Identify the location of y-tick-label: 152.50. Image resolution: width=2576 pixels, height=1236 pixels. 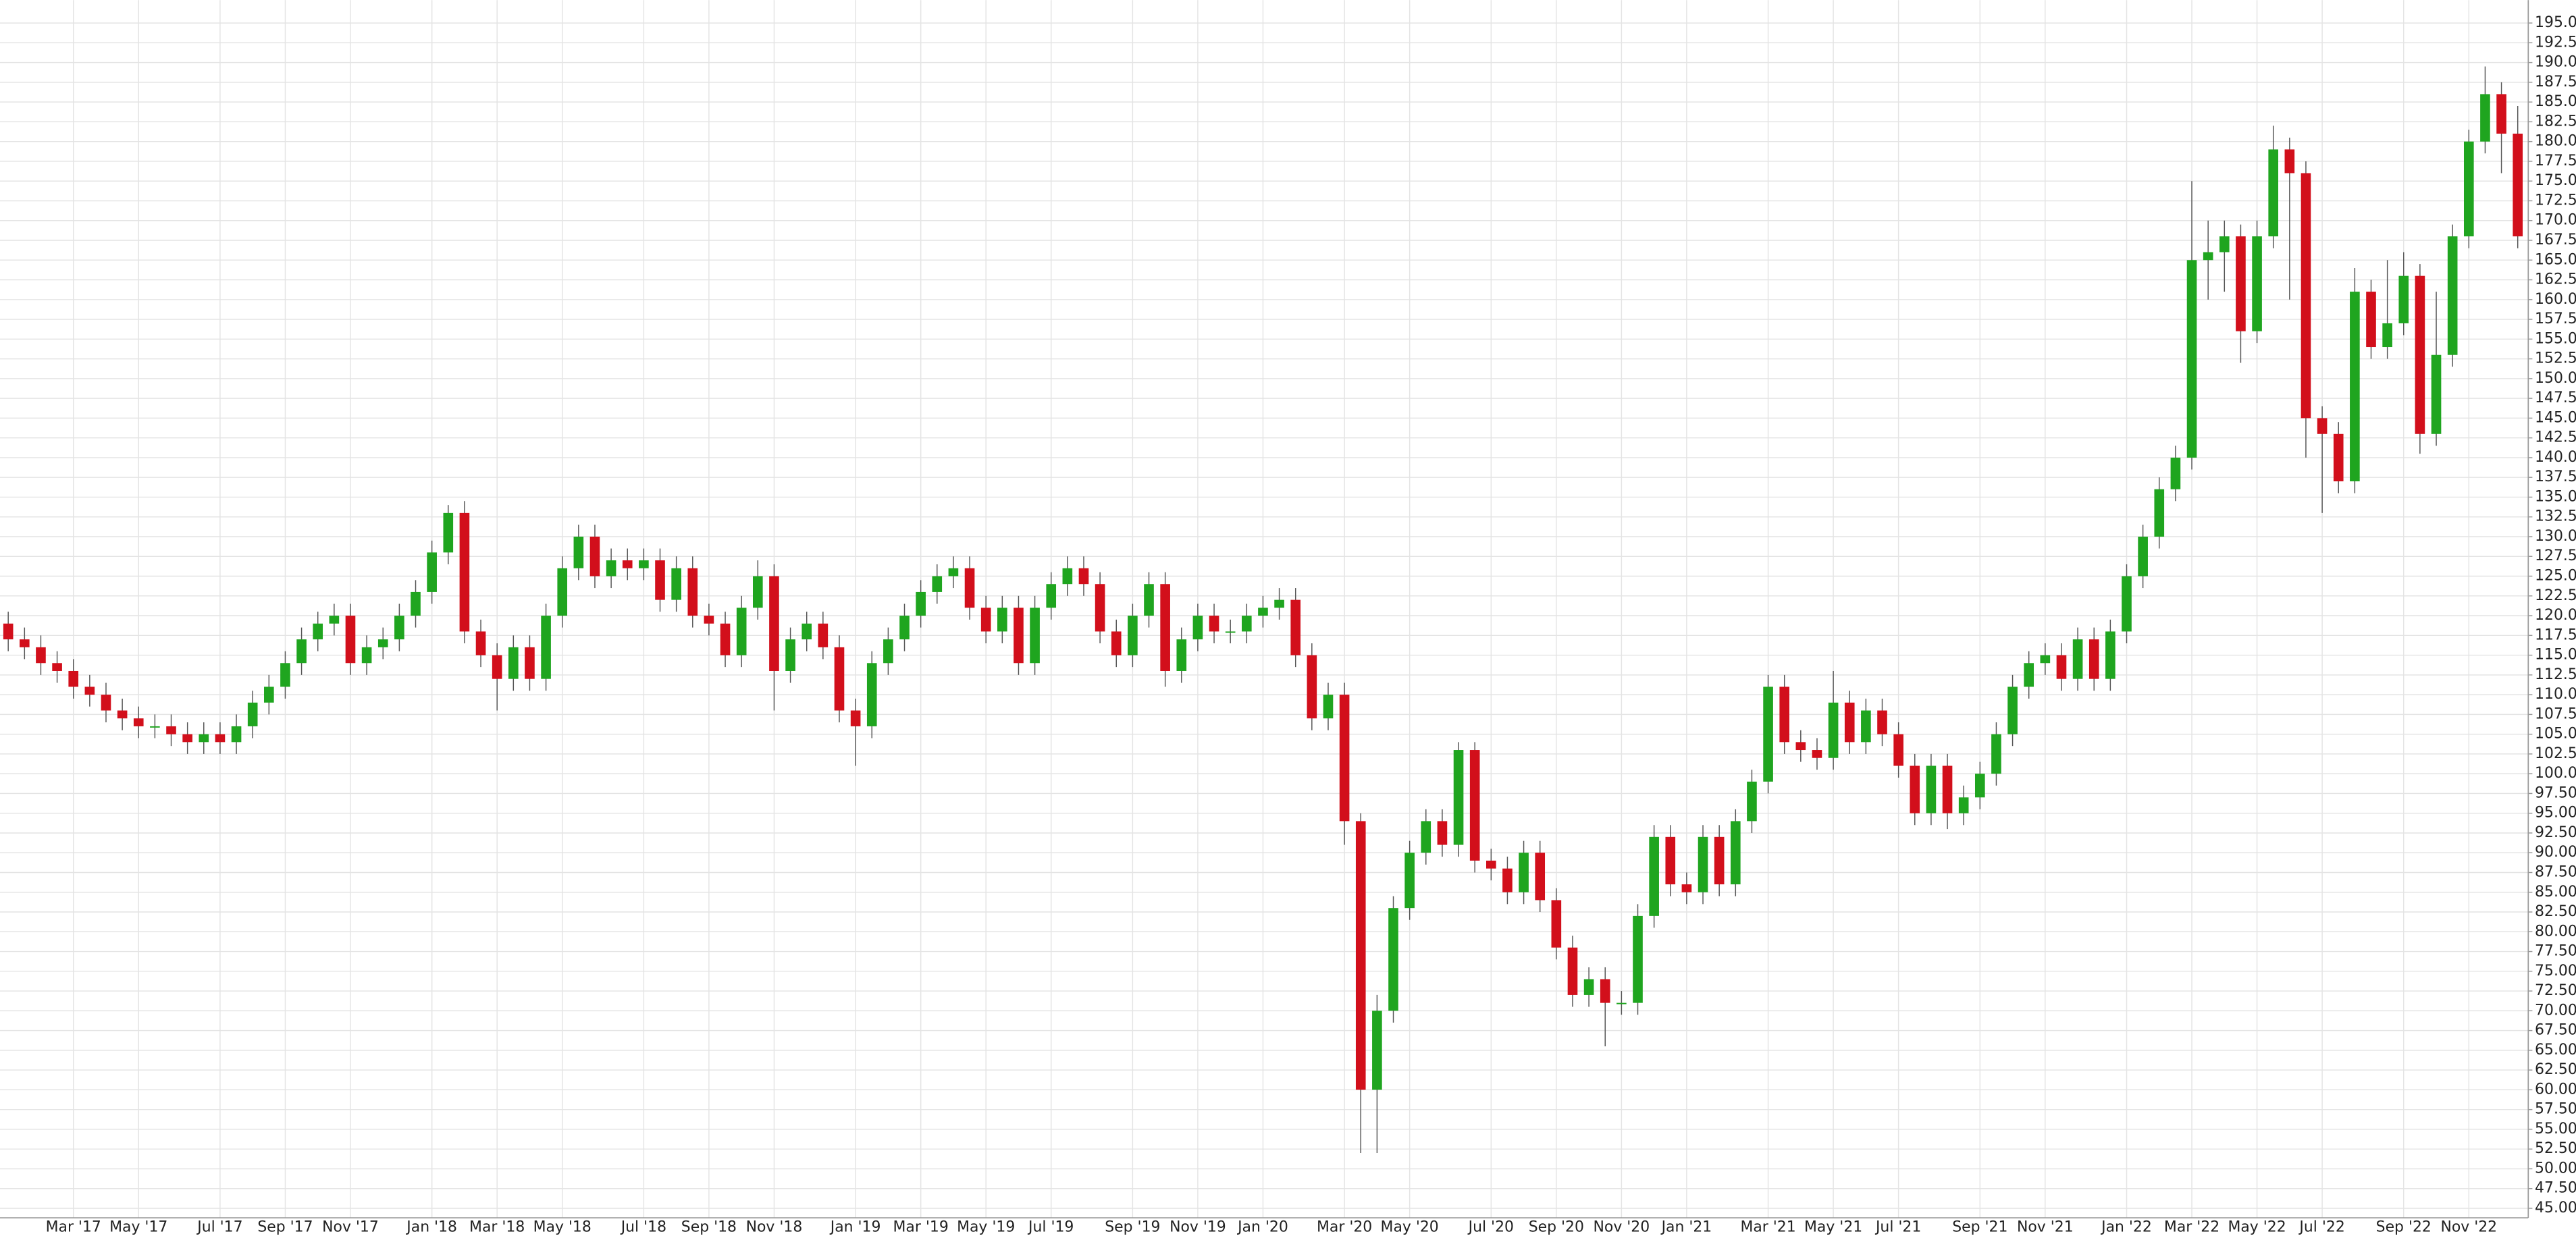
(2555, 358).